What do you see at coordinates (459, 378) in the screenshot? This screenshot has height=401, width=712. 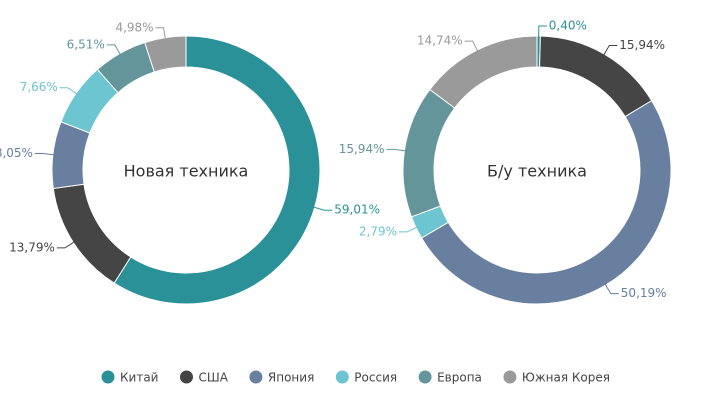 I see `legend-label: Европа` at bounding box center [459, 378].